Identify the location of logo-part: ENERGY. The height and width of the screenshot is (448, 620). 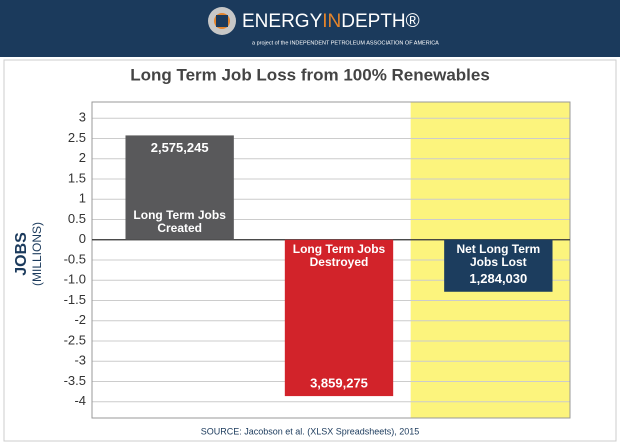
(282, 21).